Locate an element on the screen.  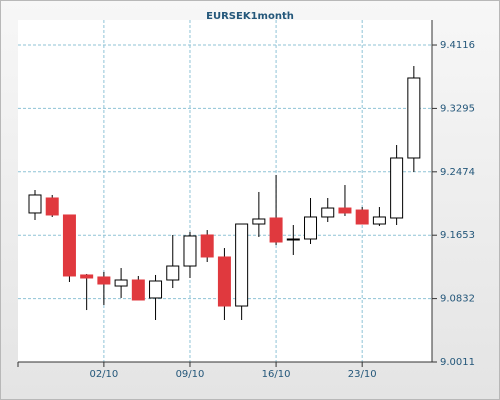
chart-title: EURSEK1month is located at coordinates (250, 16).